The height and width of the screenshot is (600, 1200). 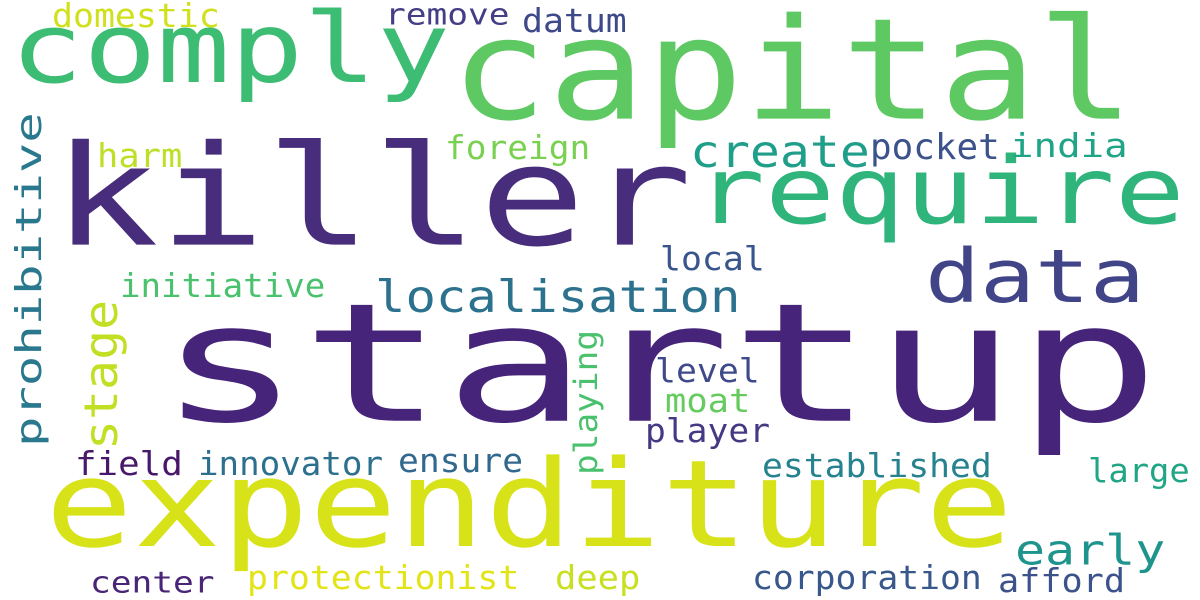 I want to click on word-moat: moat, so click(x=708, y=401).